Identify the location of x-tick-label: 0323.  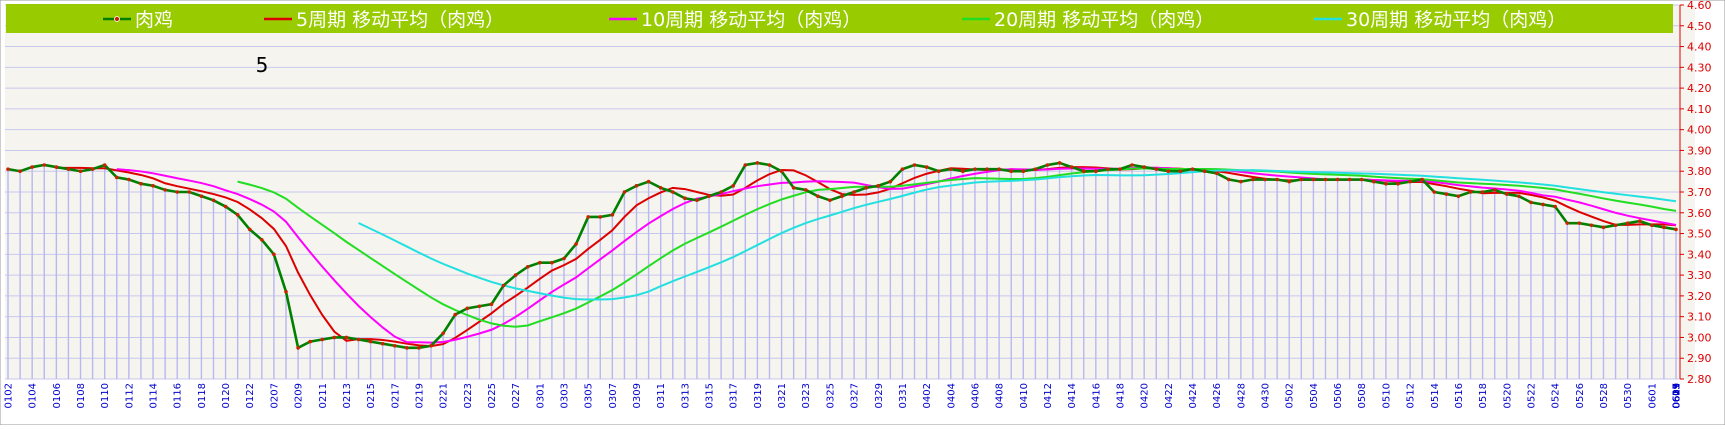
(806, 395).